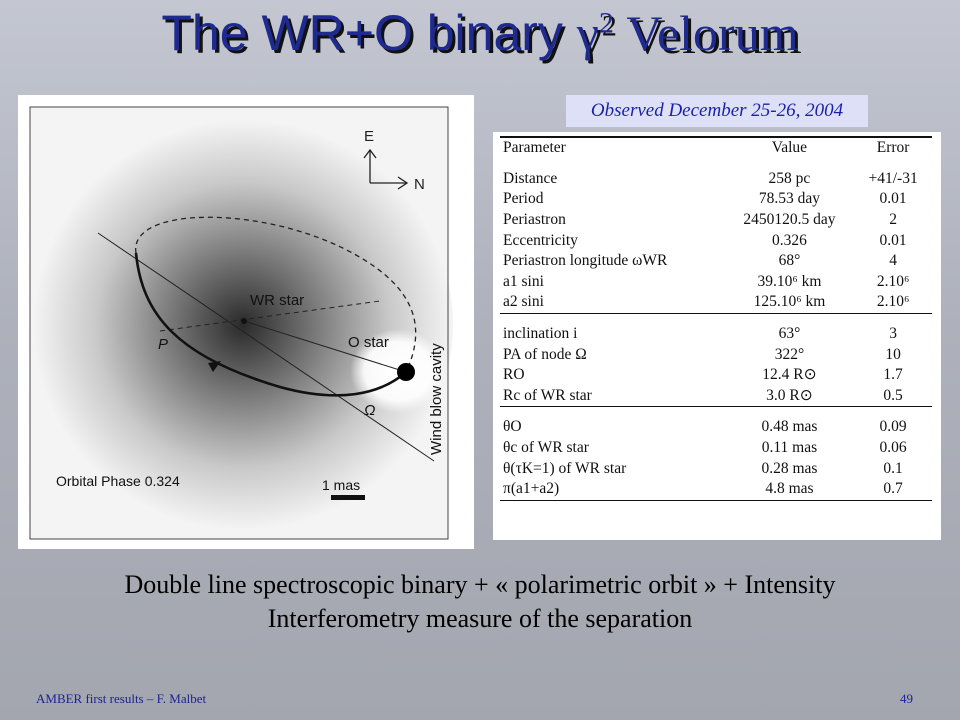 This screenshot has width=960, height=720. I want to click on table-row: a1 sini 39.10⁶ km 2.10⁶, so click(706, 281).